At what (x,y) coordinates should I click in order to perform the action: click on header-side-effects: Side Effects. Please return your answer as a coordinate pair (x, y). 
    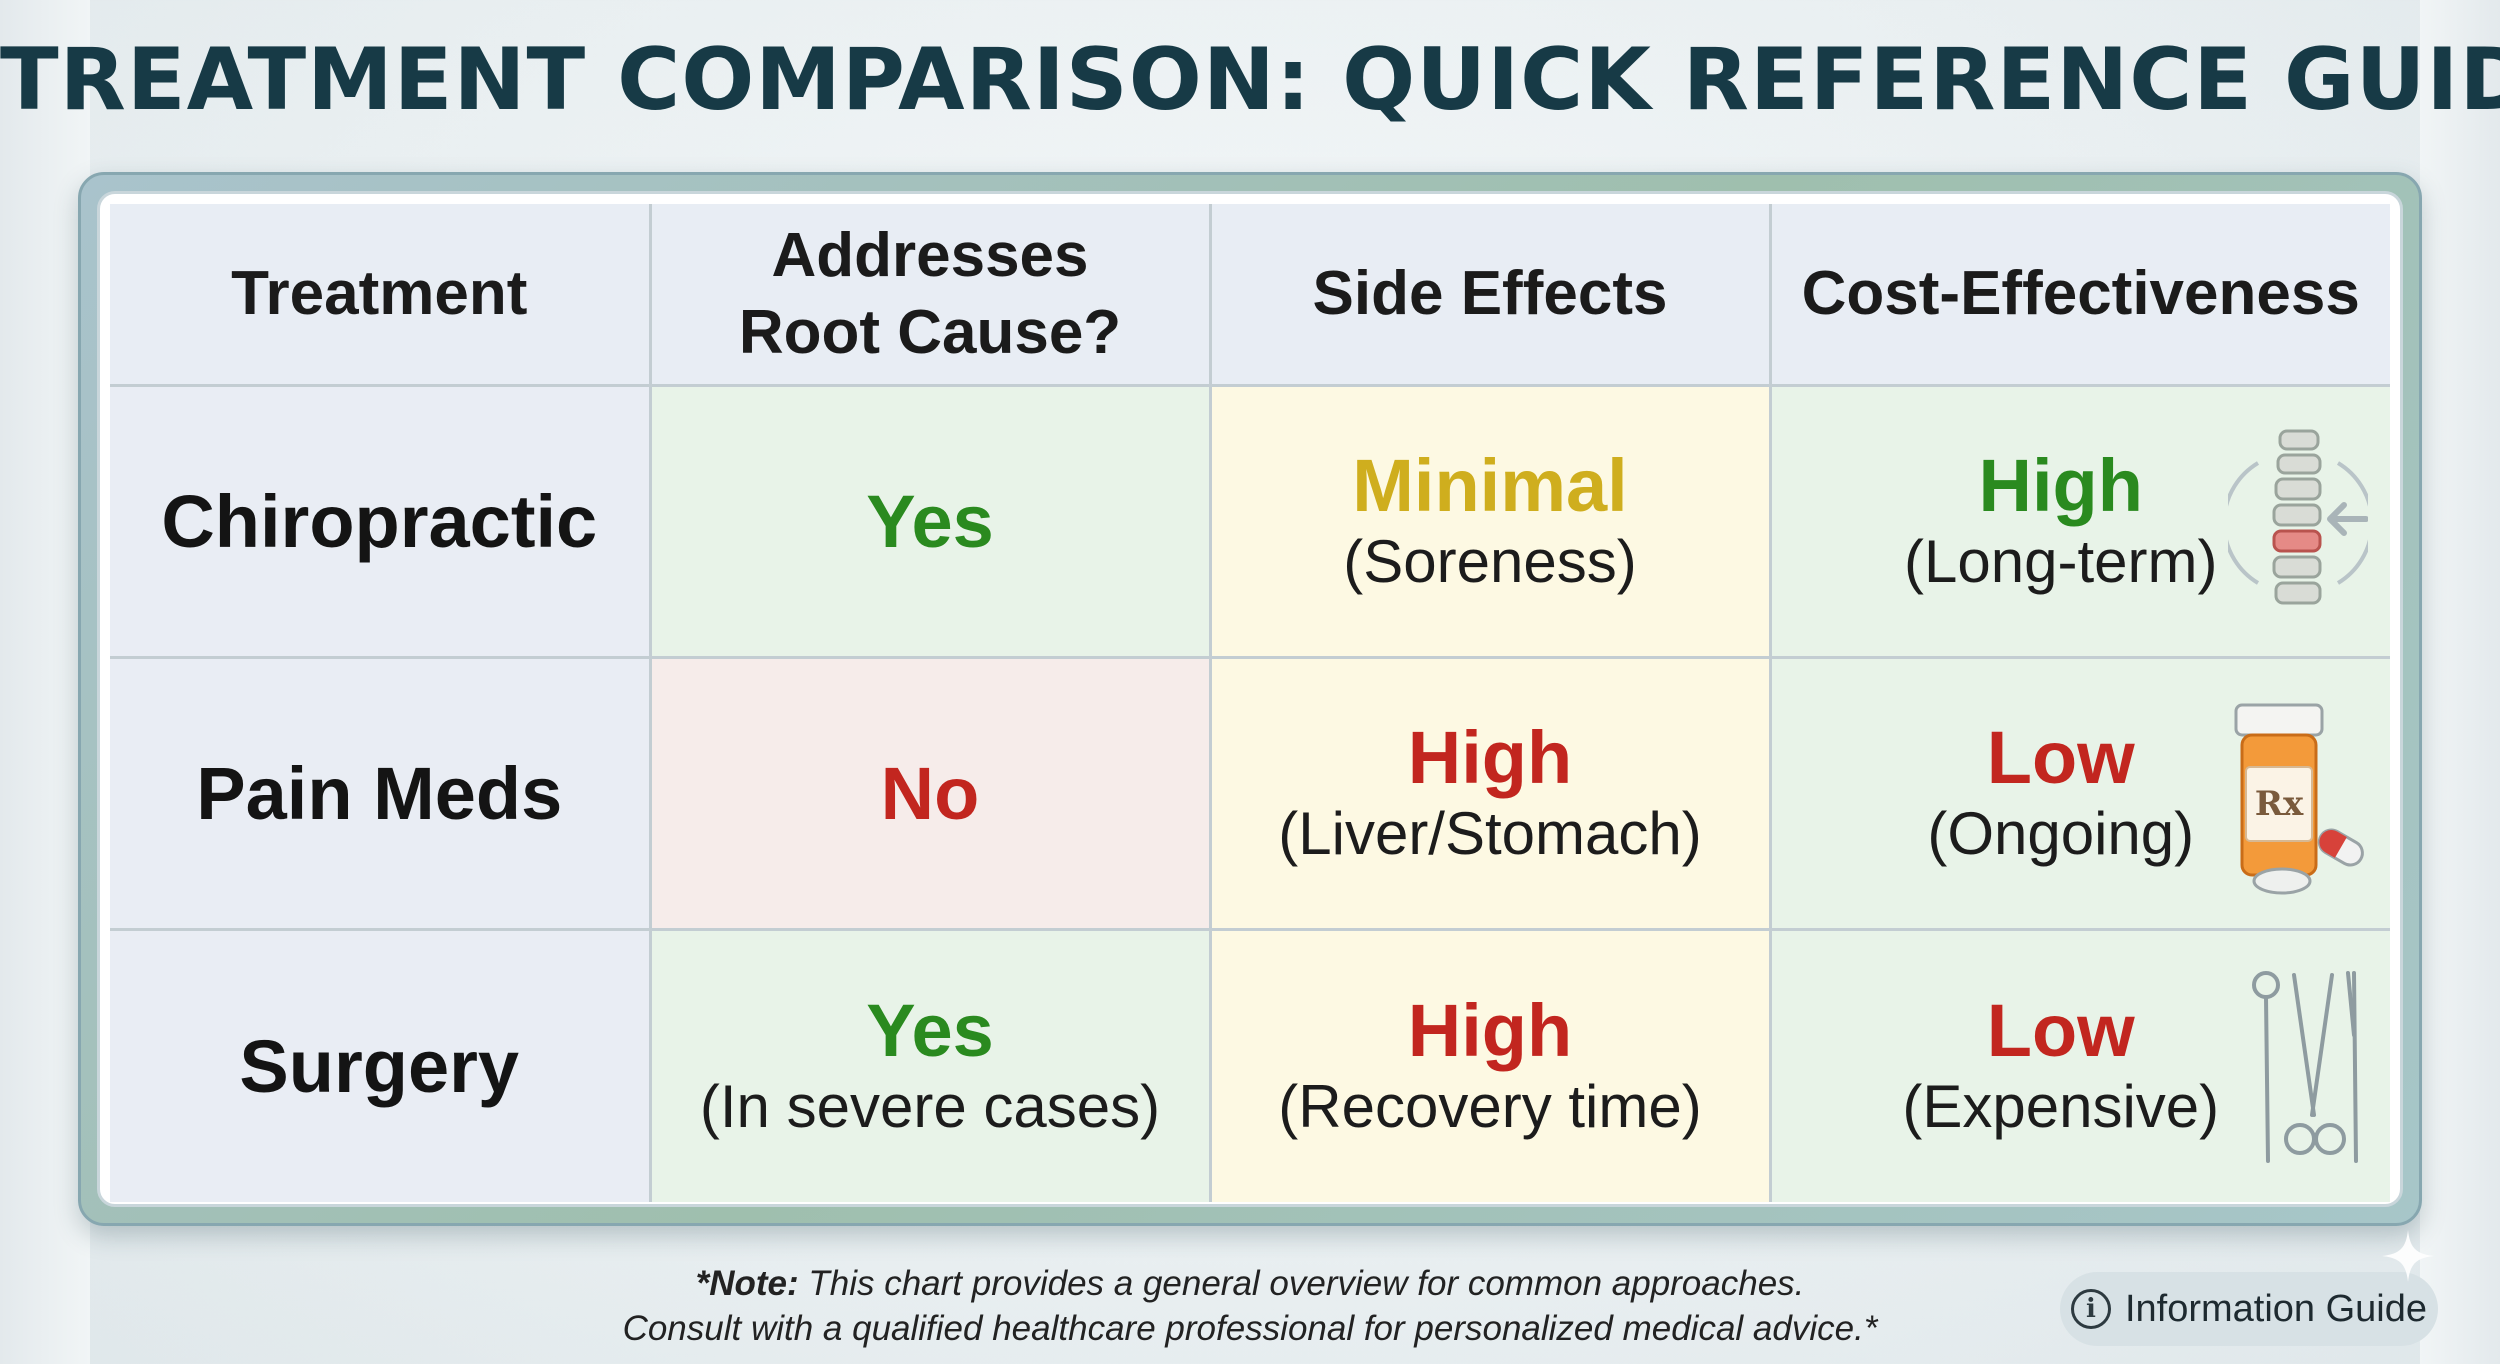
    Looking at the image, I should click on (1490, 295).